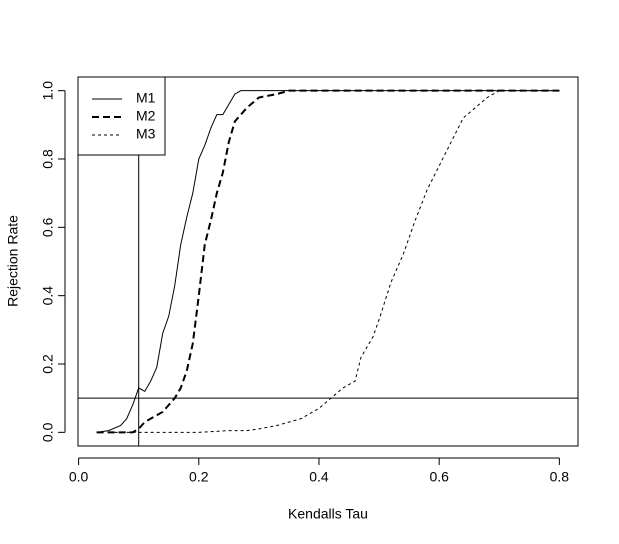 Image resolution: width=619 pixels, height=544 pixels. What do you see at coordinates (146, 134) in the screenshot?
I see `legend-label: M3` at bounding box center [146, 134].